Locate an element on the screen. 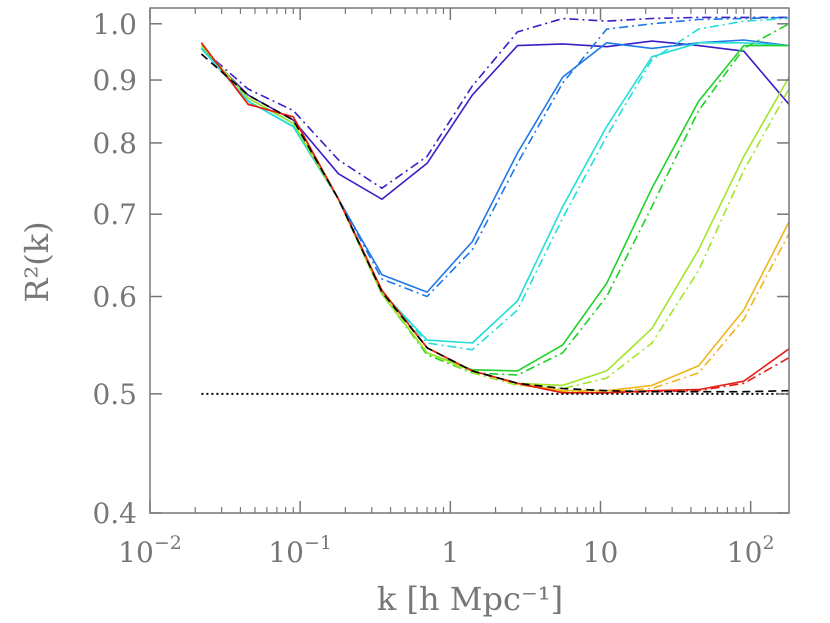 The image size is (830, 623). y-tick-label-3: 0.7 is located at coordinates (114, 214).